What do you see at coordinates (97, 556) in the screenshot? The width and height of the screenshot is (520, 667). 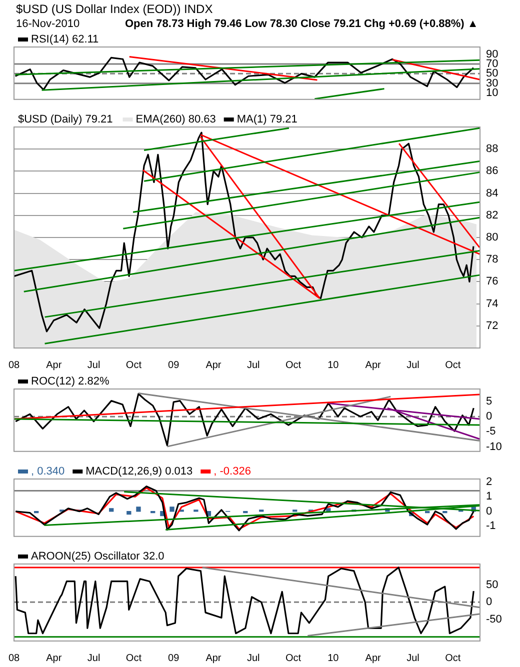 I see `legend-label: AROON(25) Oscillator 32.0` at bounding box center [97, 556].